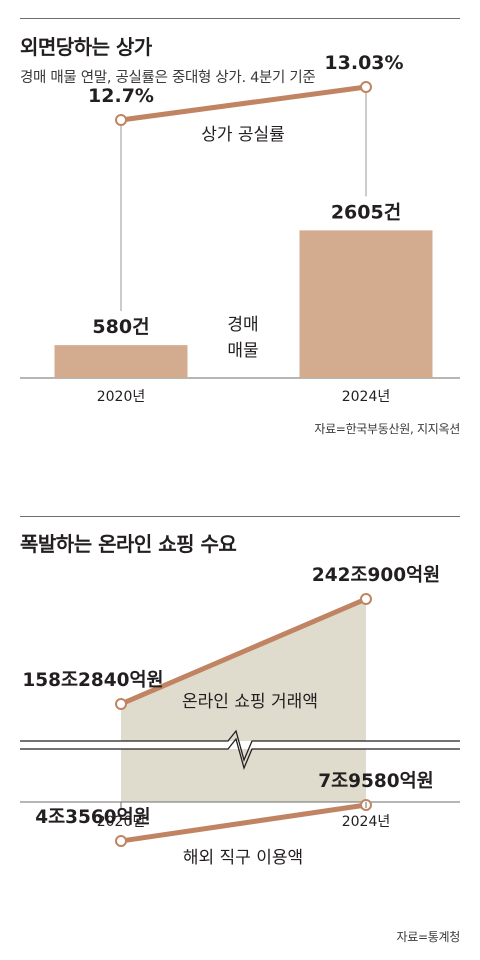 Image resolution: width=480 pixels, height=960 pixels. Describe the element at coordinates (428, 937) in the screenshot. I see `bottom-source: 자료=통계청` at that location.